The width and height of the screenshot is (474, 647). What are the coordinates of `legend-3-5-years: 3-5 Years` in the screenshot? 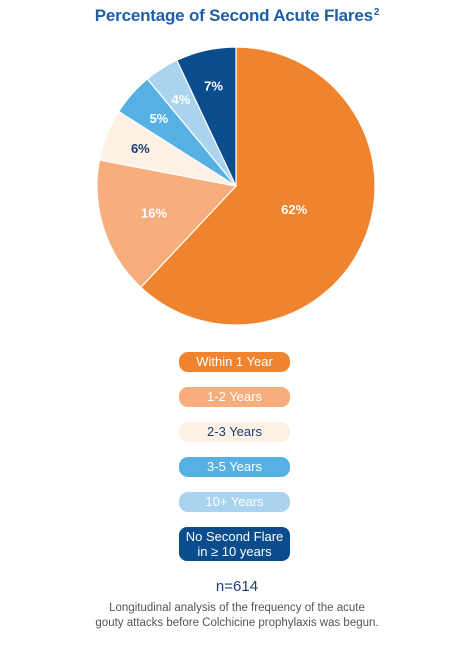 It's located at (234, 467).